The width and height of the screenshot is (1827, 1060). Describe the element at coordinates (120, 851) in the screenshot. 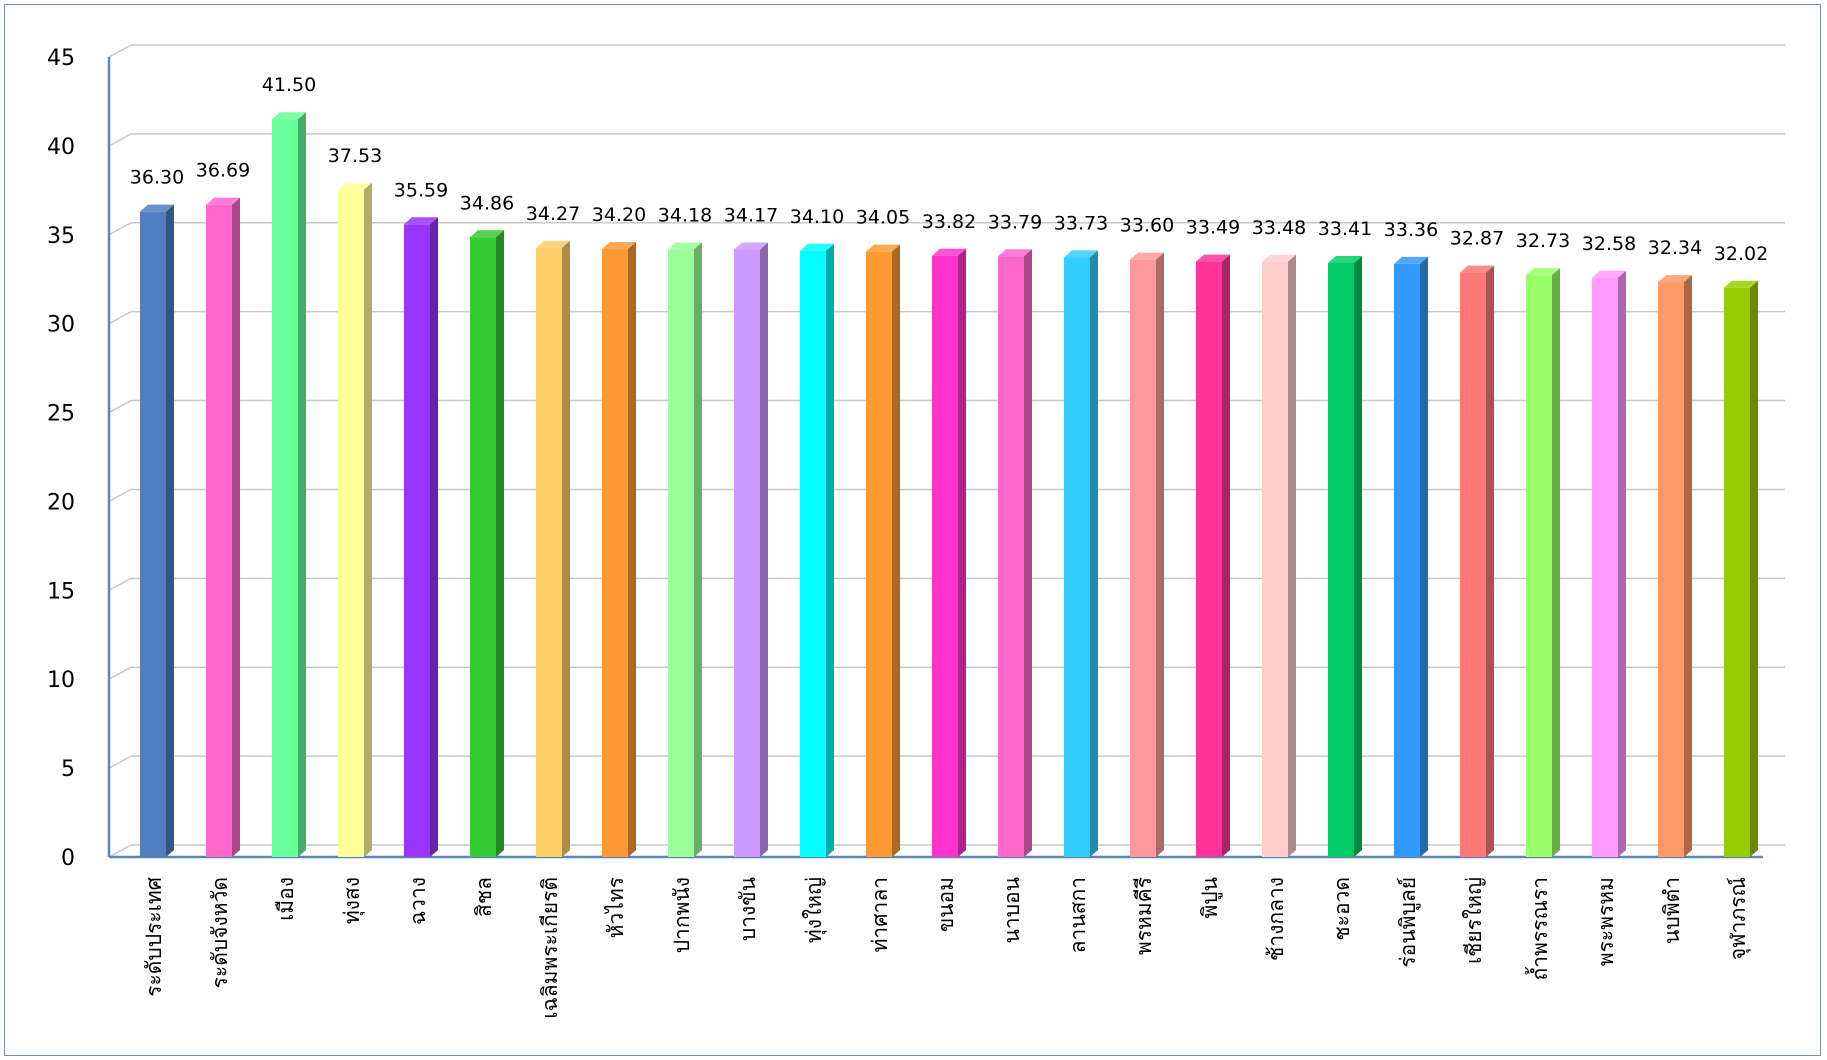

I see `floor-edge` at that location.